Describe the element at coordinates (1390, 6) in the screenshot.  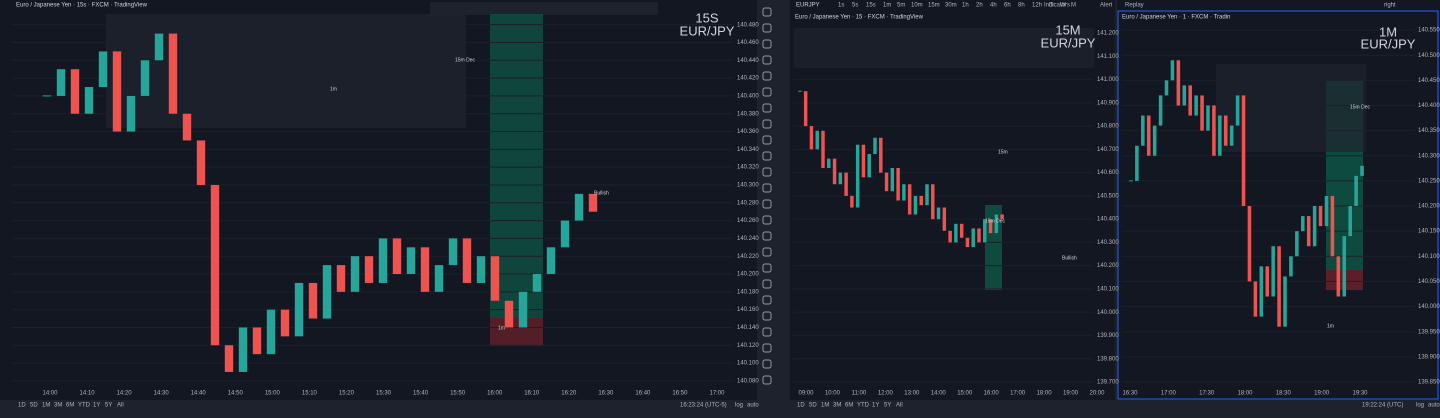
I see `layout-name: right` at that location.